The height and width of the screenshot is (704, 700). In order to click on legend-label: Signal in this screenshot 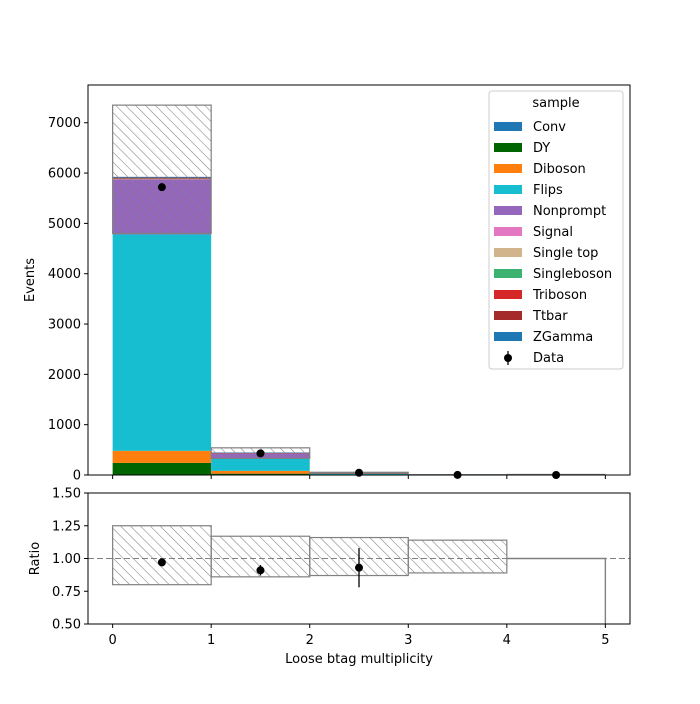, I will do `click(553, 232)`.